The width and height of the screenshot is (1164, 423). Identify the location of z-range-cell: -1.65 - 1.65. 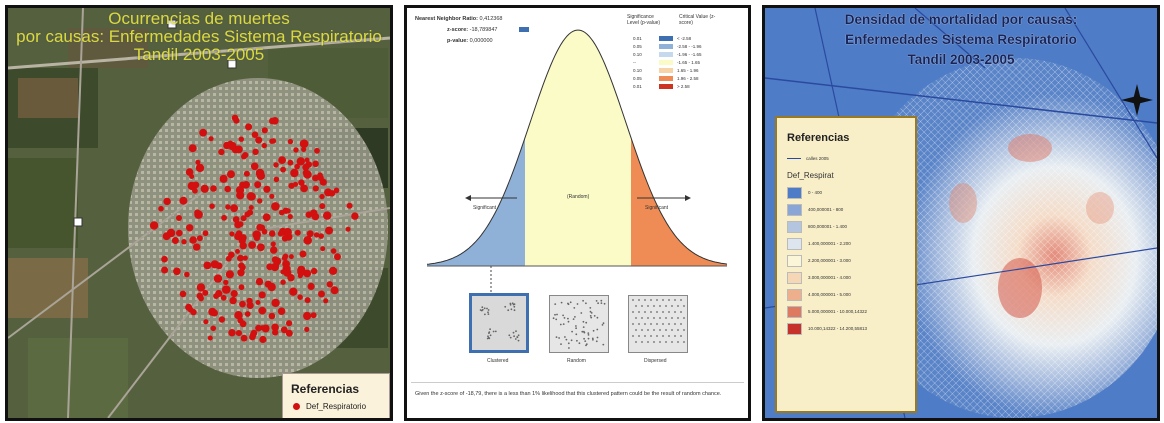
(689, 62).